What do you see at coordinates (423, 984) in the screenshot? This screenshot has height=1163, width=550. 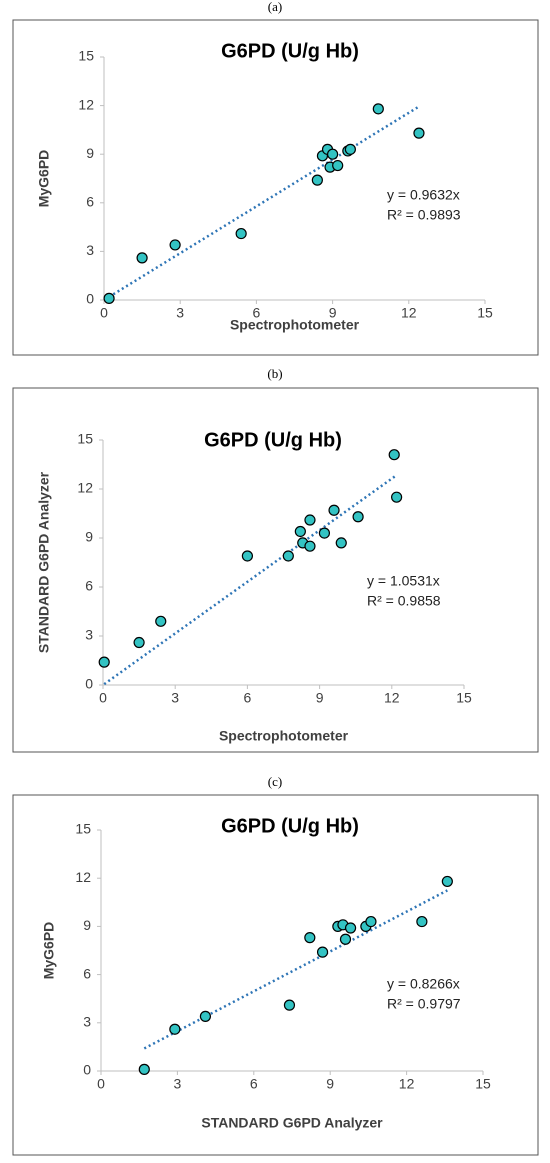 I see `equation: y = 0.8266x` at bounding box center [423, 984].